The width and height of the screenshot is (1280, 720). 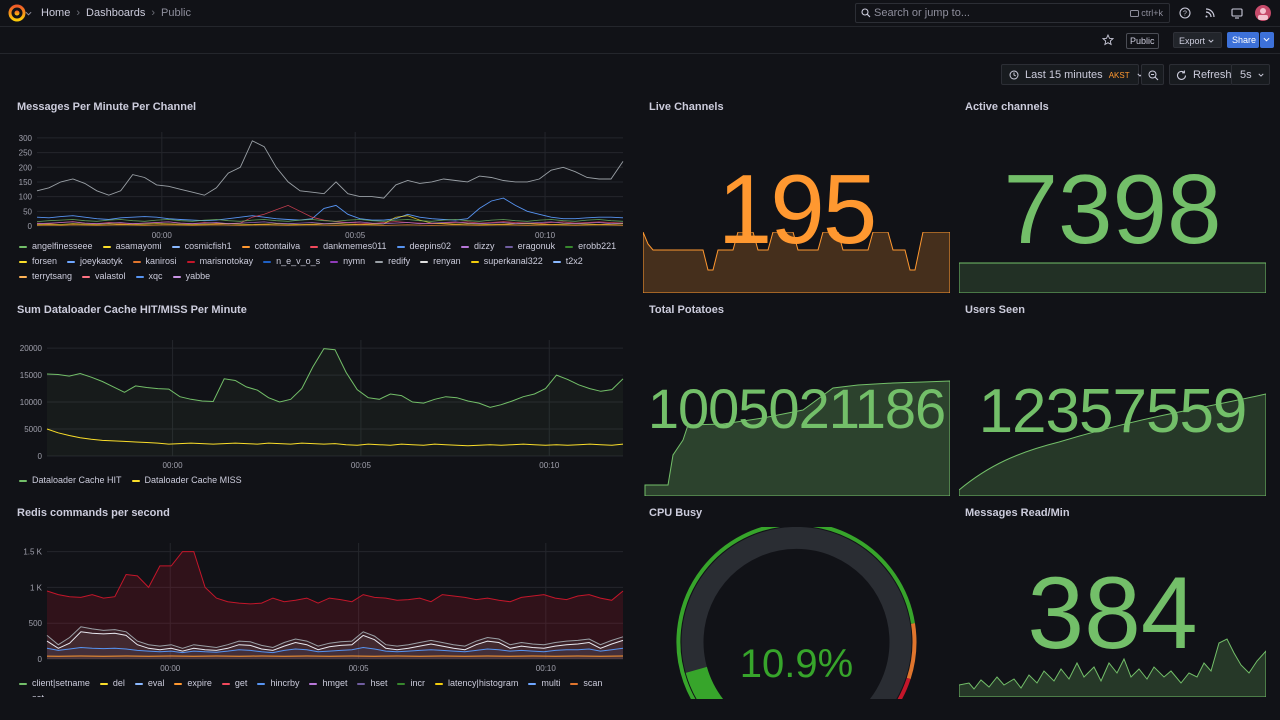 I want to click on legend-item: nymn, so click(x=347, y=261).